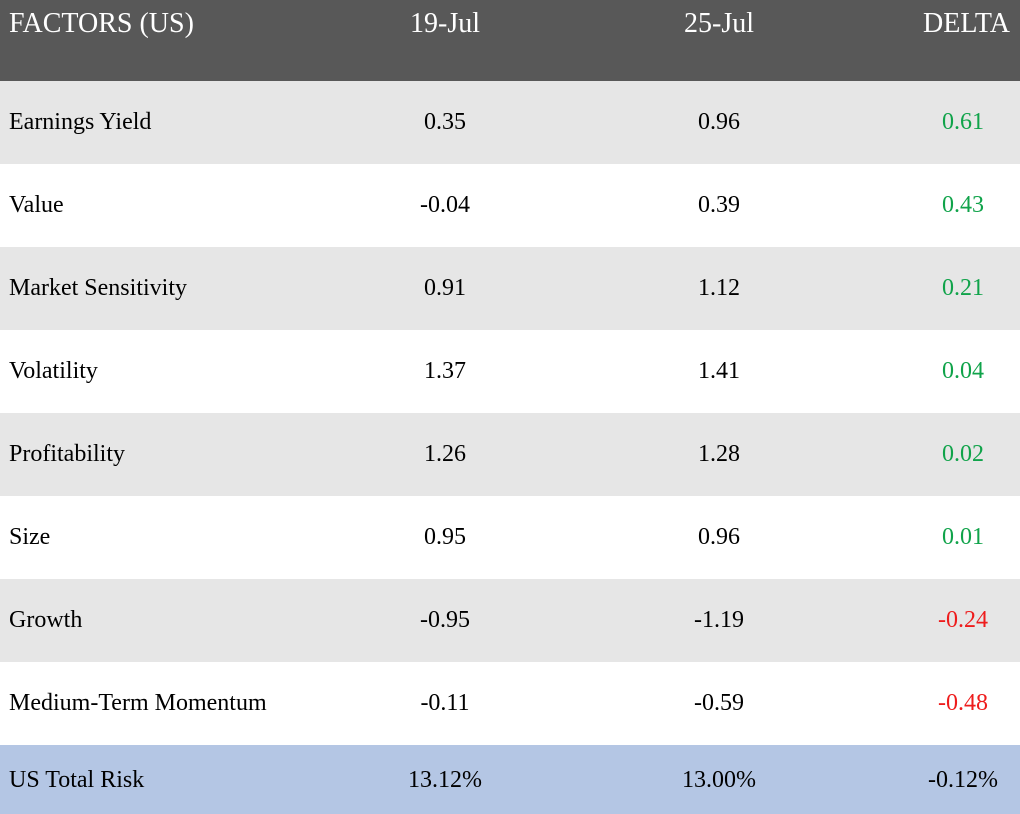 Image resolution: width=1020 pixels, height=814 pixels. Describe the element at coordinates (963, 537) in the screenshot. I see `delta-cell: 0.01` at that location.